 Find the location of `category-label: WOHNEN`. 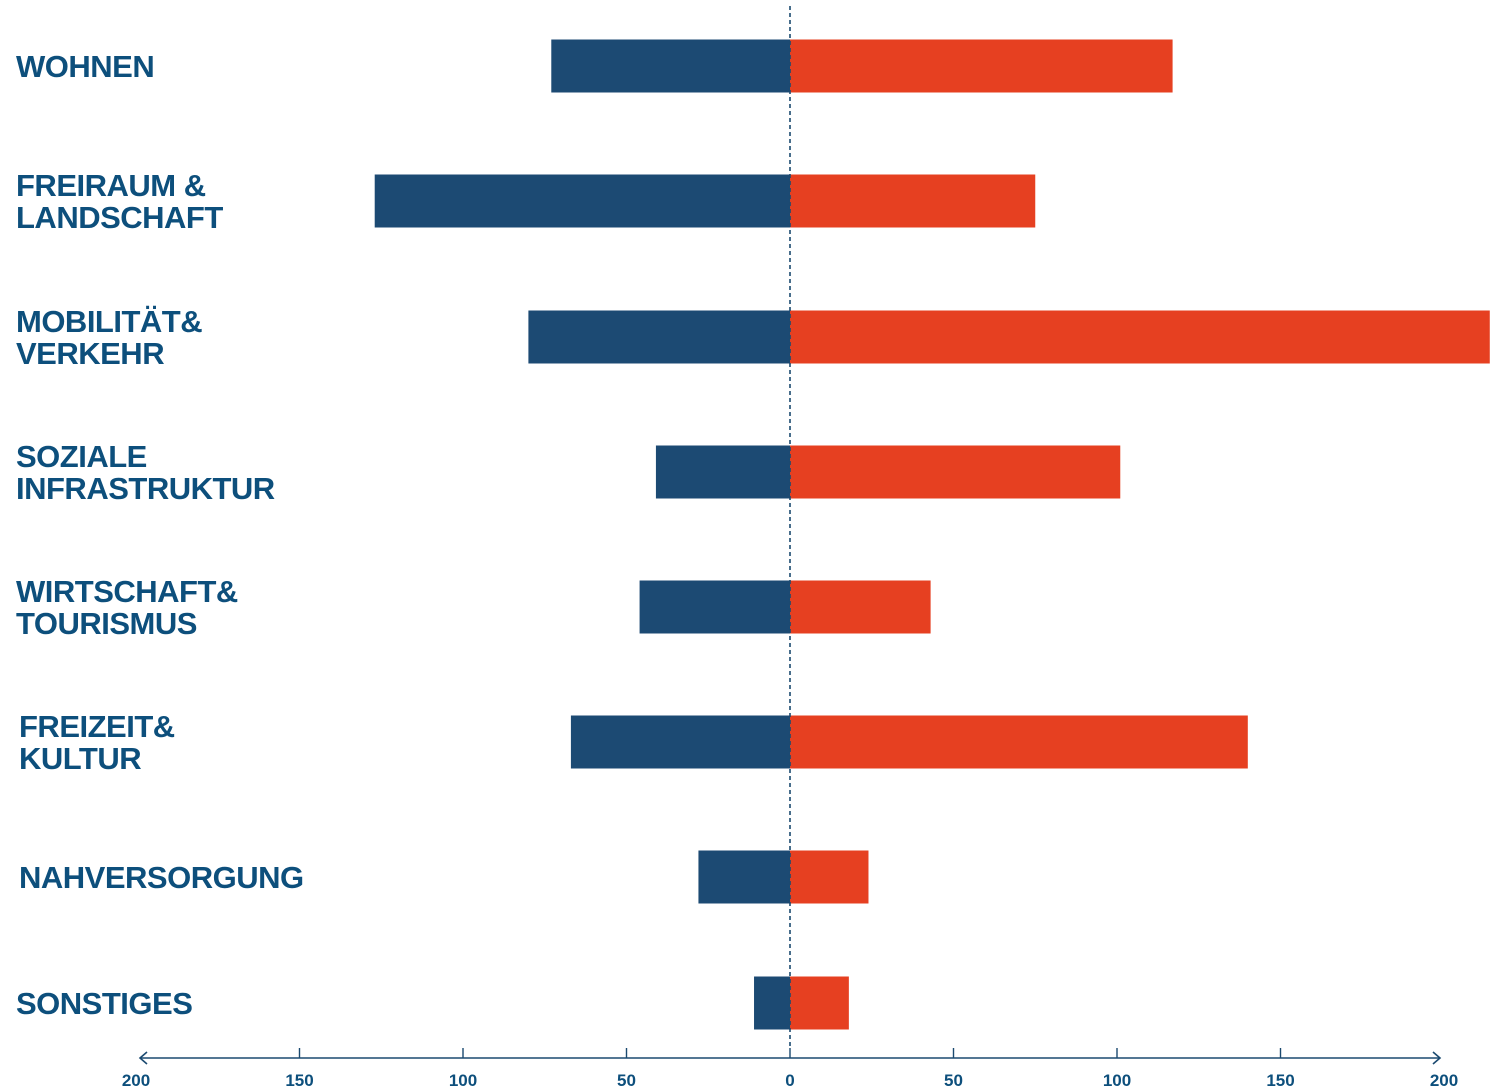

category-label: WOHNEN is located at coordinates (85, 66).